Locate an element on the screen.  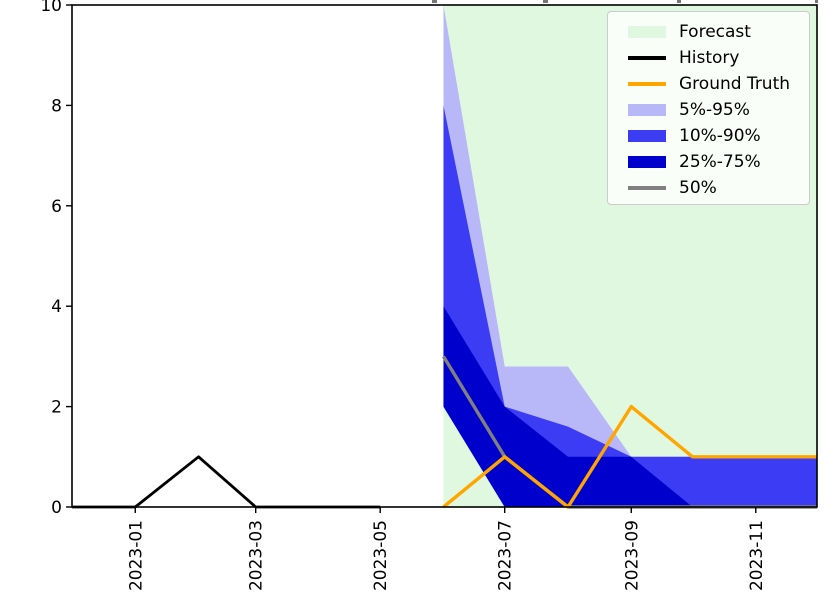
y-tick-label: 6 is located at coordinates (56, 207).